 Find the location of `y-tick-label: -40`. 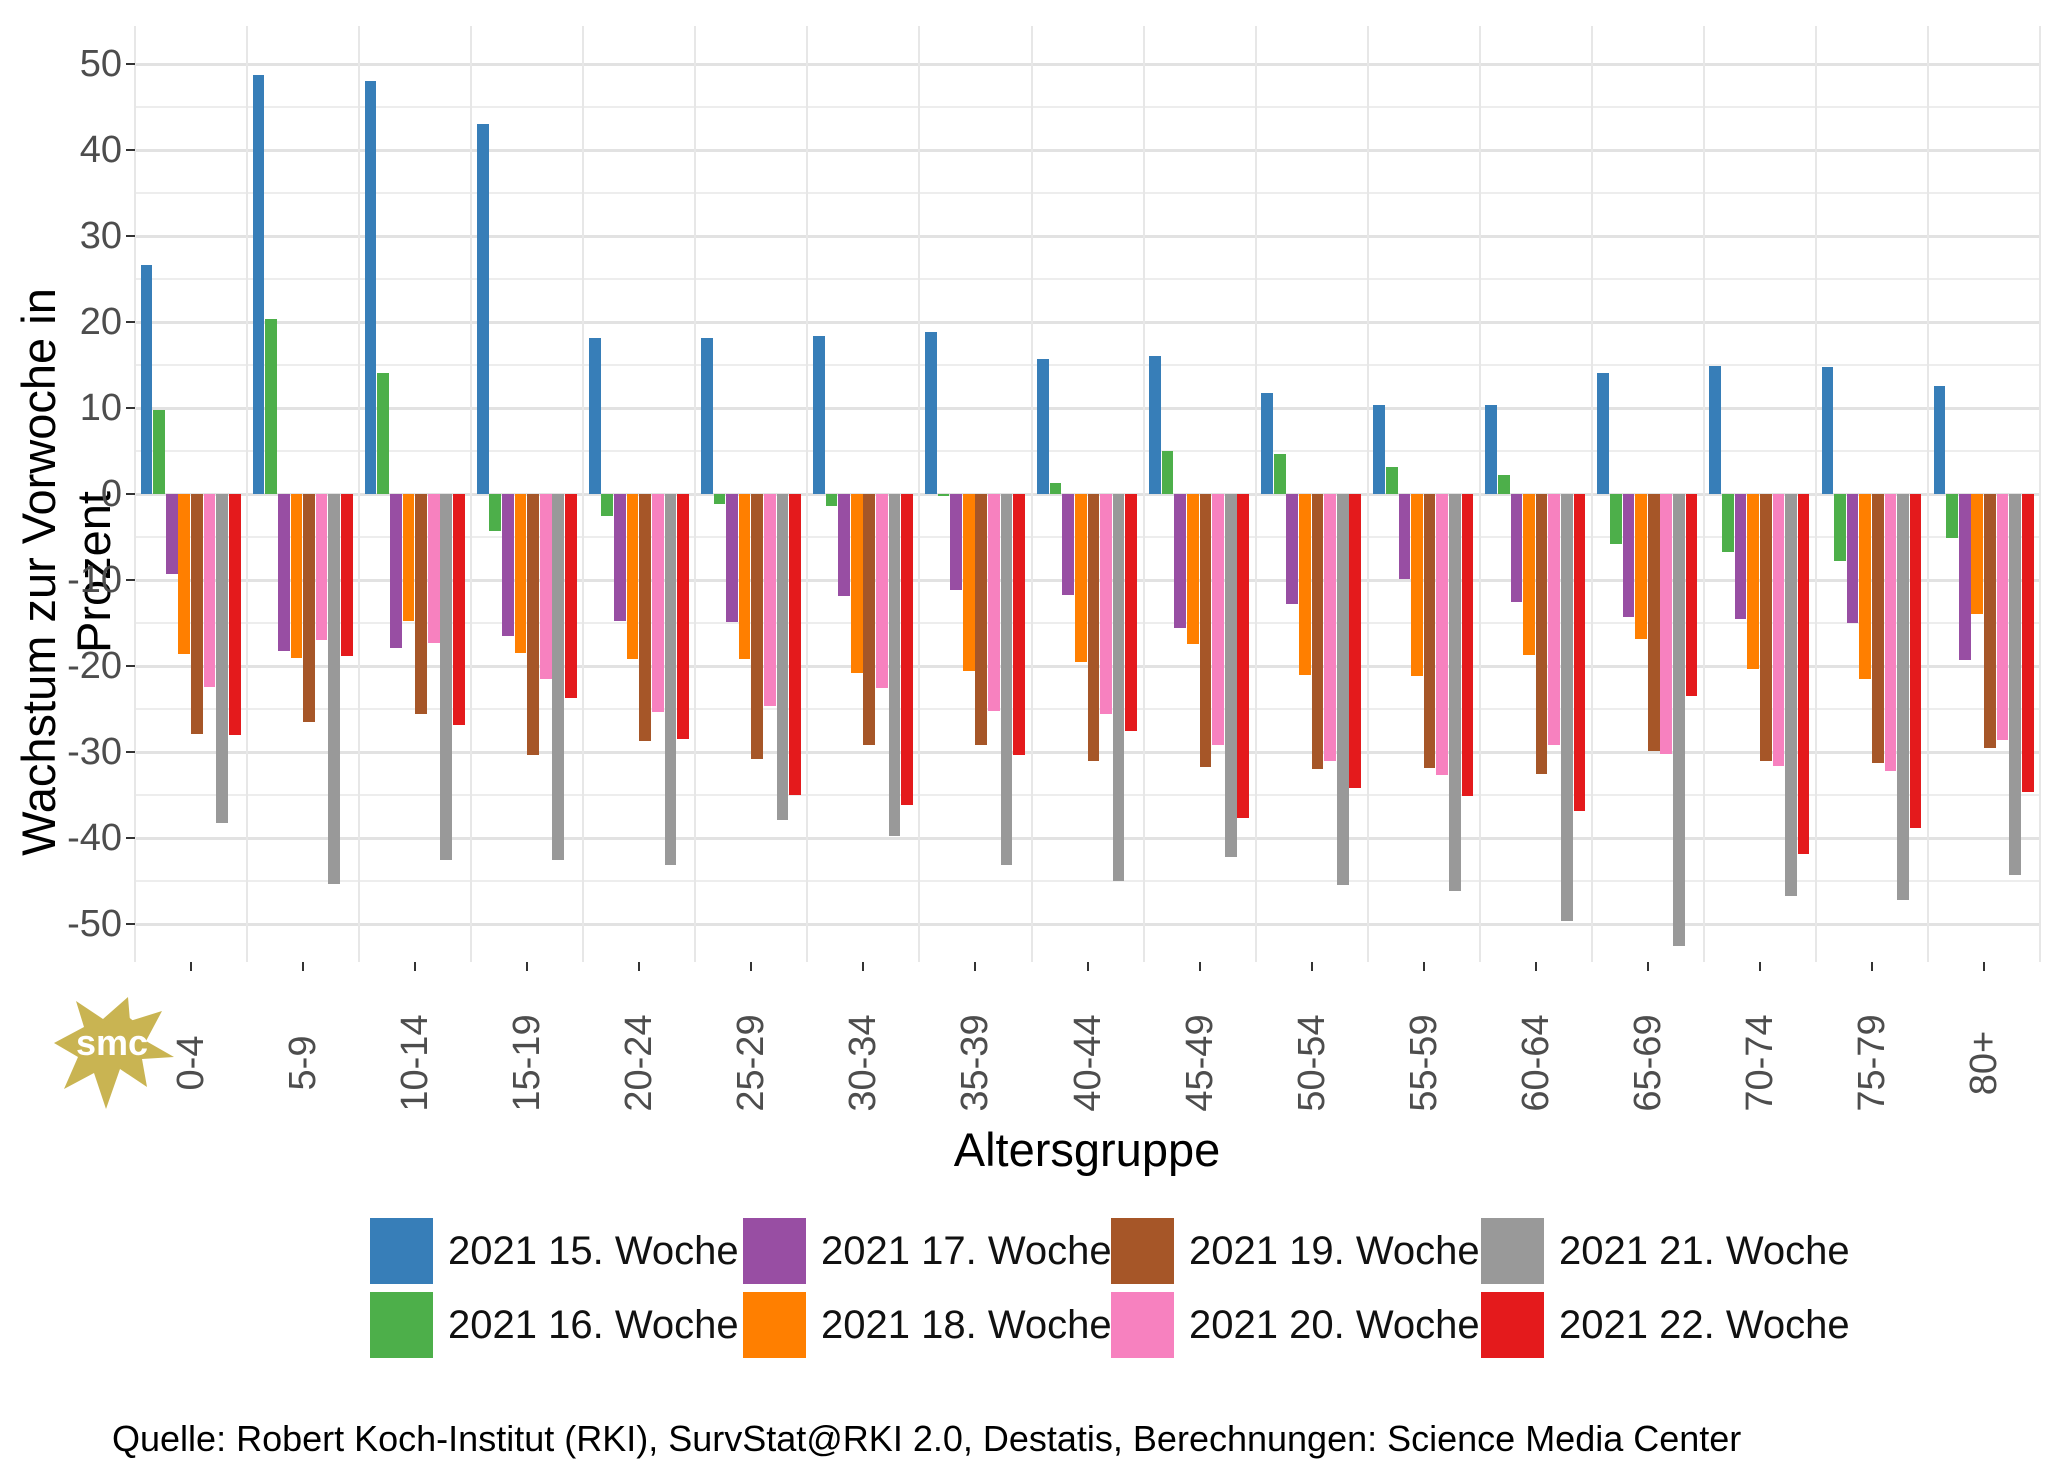

y-tick-label: -40 is located at coordinates (94, 838).